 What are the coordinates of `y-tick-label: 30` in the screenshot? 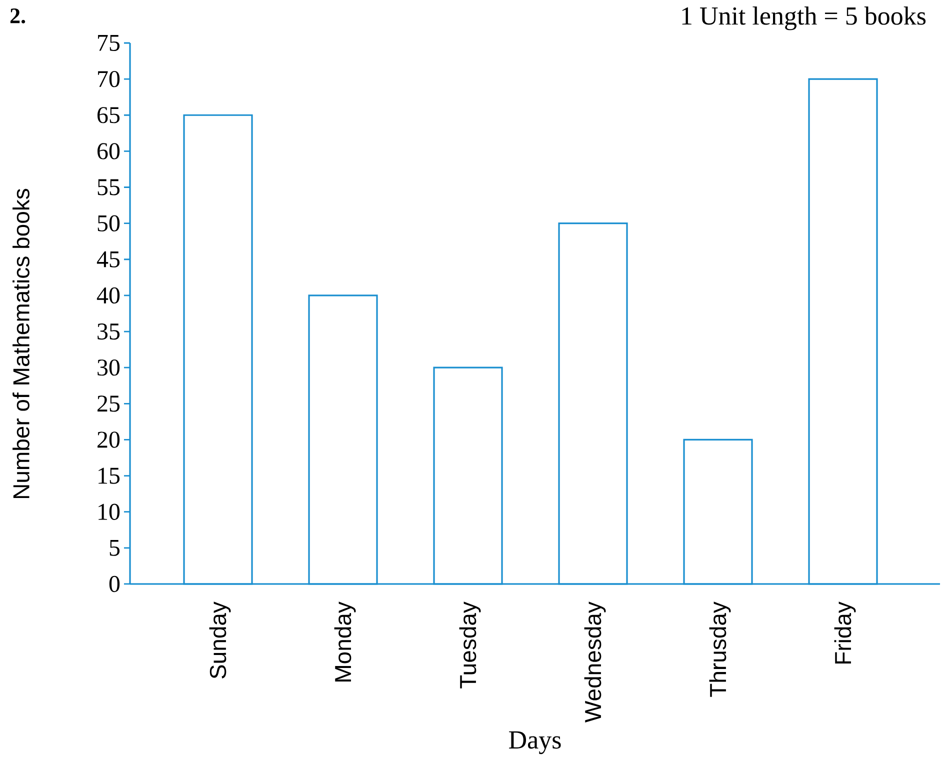 It's located at (109, 367).